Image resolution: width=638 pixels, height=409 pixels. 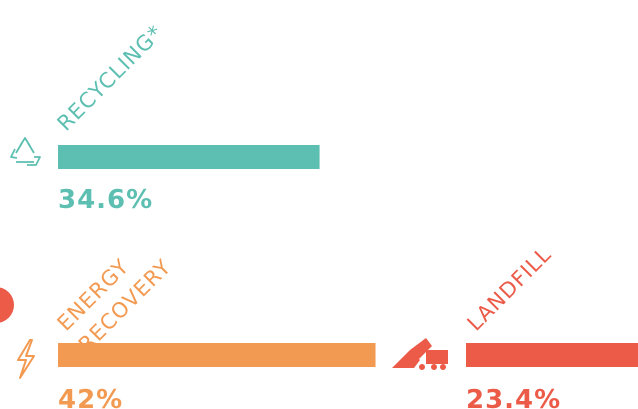 I want to click on category-label: ENERGYRECOVERY, so click(x=114, y=294).